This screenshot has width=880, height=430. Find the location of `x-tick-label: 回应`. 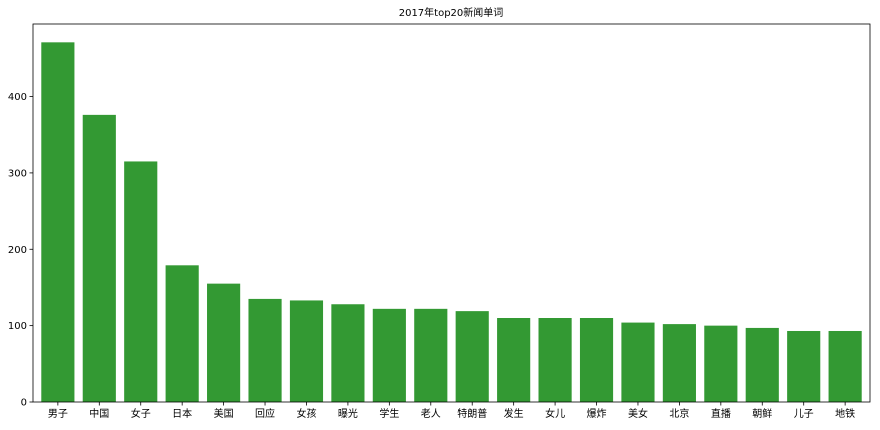

x-tick-label: 回应 is located at coordinates (265, 413).